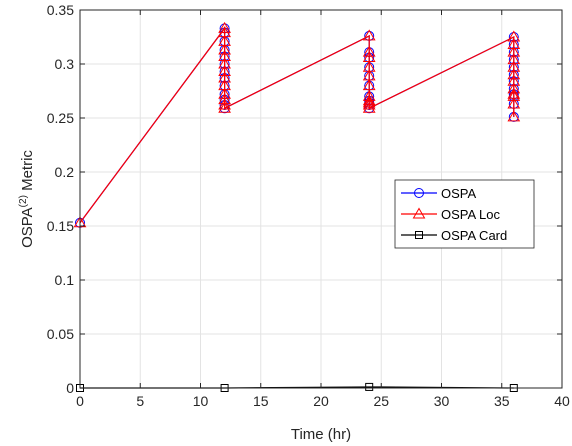 This screenshot has height=446, width=572. I want to click on x-tick-label: 10, so click(201, 401).